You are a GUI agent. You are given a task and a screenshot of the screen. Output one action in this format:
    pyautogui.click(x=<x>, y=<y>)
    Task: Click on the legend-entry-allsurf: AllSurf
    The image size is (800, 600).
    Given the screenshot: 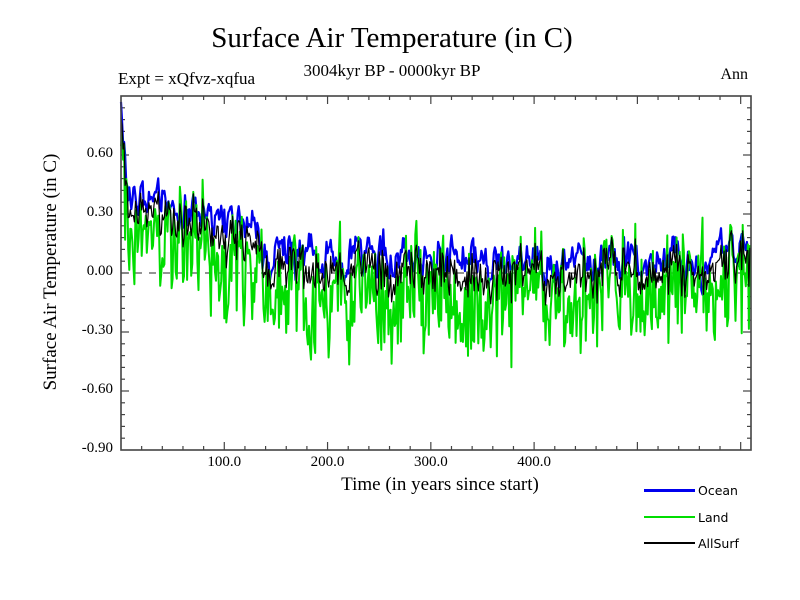 What is the action you would take?
    pyautogui.click(x=691, y=543)
    